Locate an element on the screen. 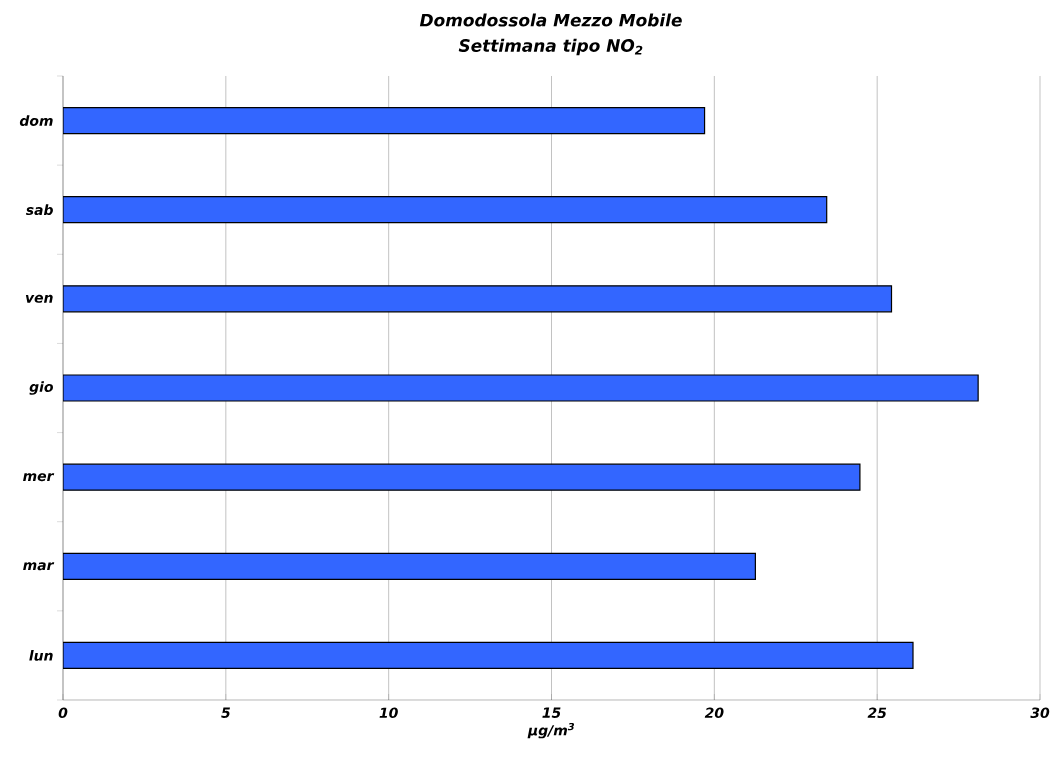 This screenshot has width=1062, height=761. y-tick-label: lun is located at coordinates (41, 655).